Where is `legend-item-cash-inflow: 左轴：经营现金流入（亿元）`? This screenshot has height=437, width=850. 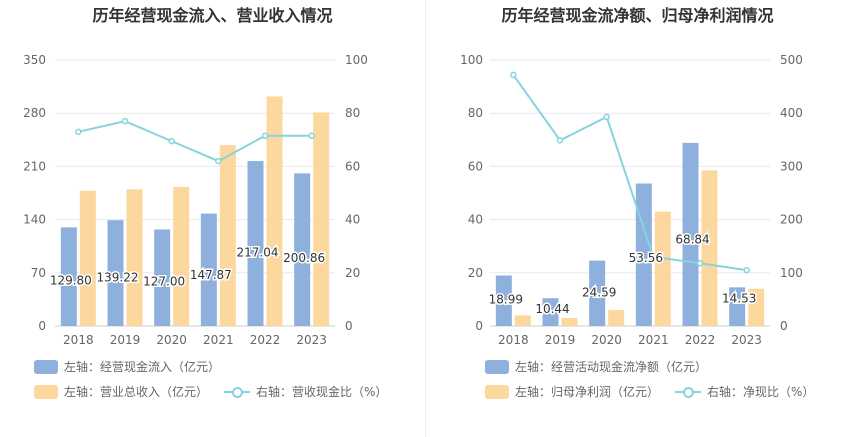 legend-item-cash-inflow: 左轴：经营现金流入（亿元） is located at coordinates (127, 366).